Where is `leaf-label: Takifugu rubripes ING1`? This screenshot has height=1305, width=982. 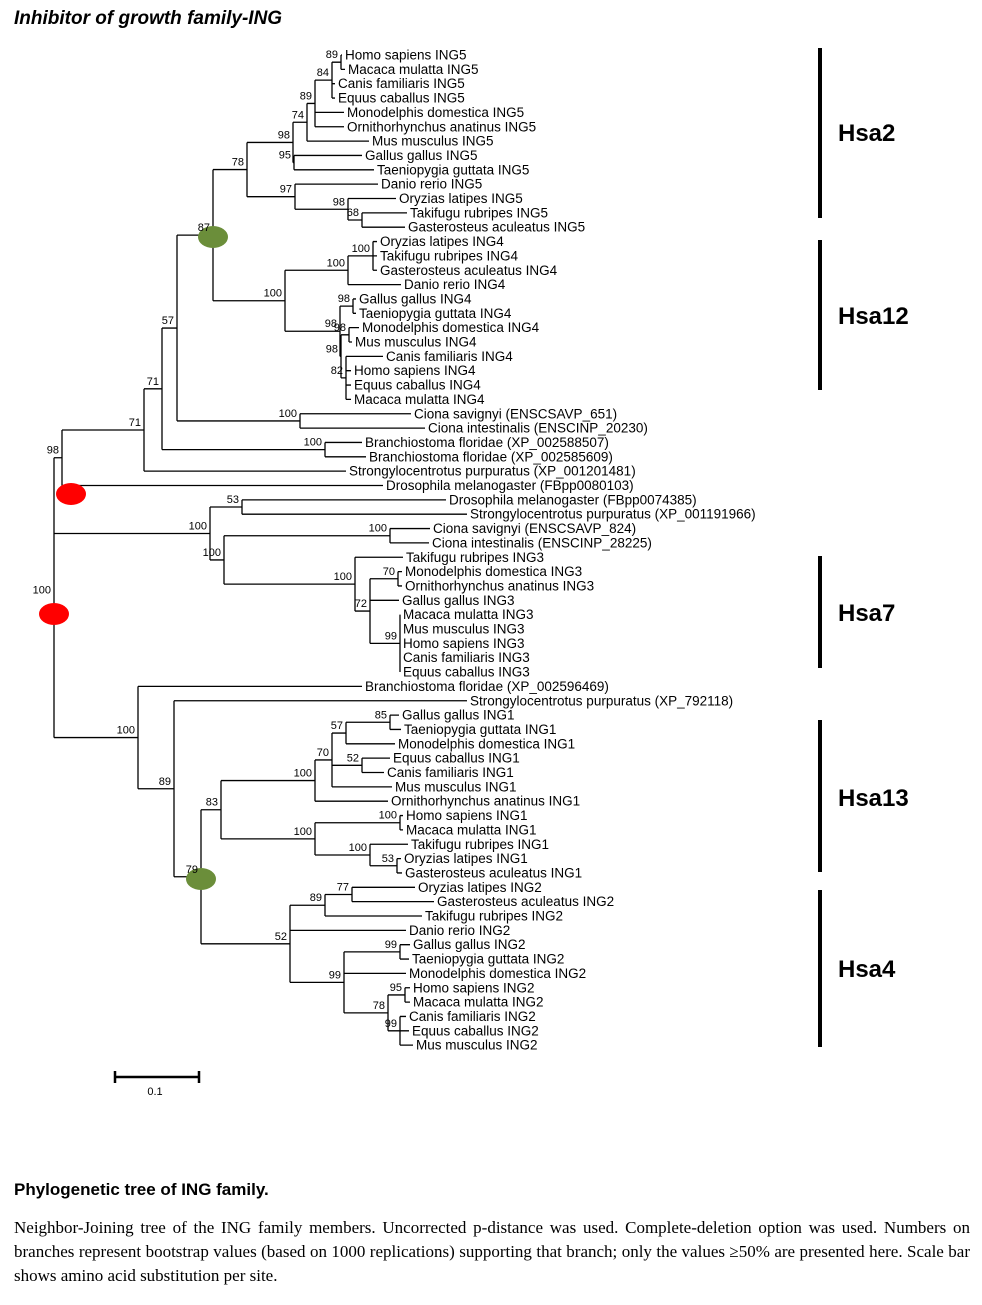 leaf-label: Takifugu rubripes ING1 is located at coordinates (480, 844).